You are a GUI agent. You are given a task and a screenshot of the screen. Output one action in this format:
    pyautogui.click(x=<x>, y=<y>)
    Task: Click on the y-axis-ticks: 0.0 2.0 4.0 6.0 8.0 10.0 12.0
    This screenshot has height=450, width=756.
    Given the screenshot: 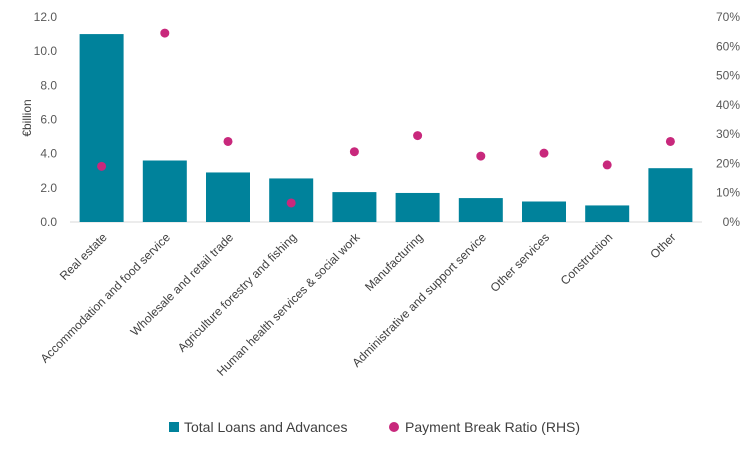 What is the action you would take?
    pyautogui.click(x=46, y=119)
    